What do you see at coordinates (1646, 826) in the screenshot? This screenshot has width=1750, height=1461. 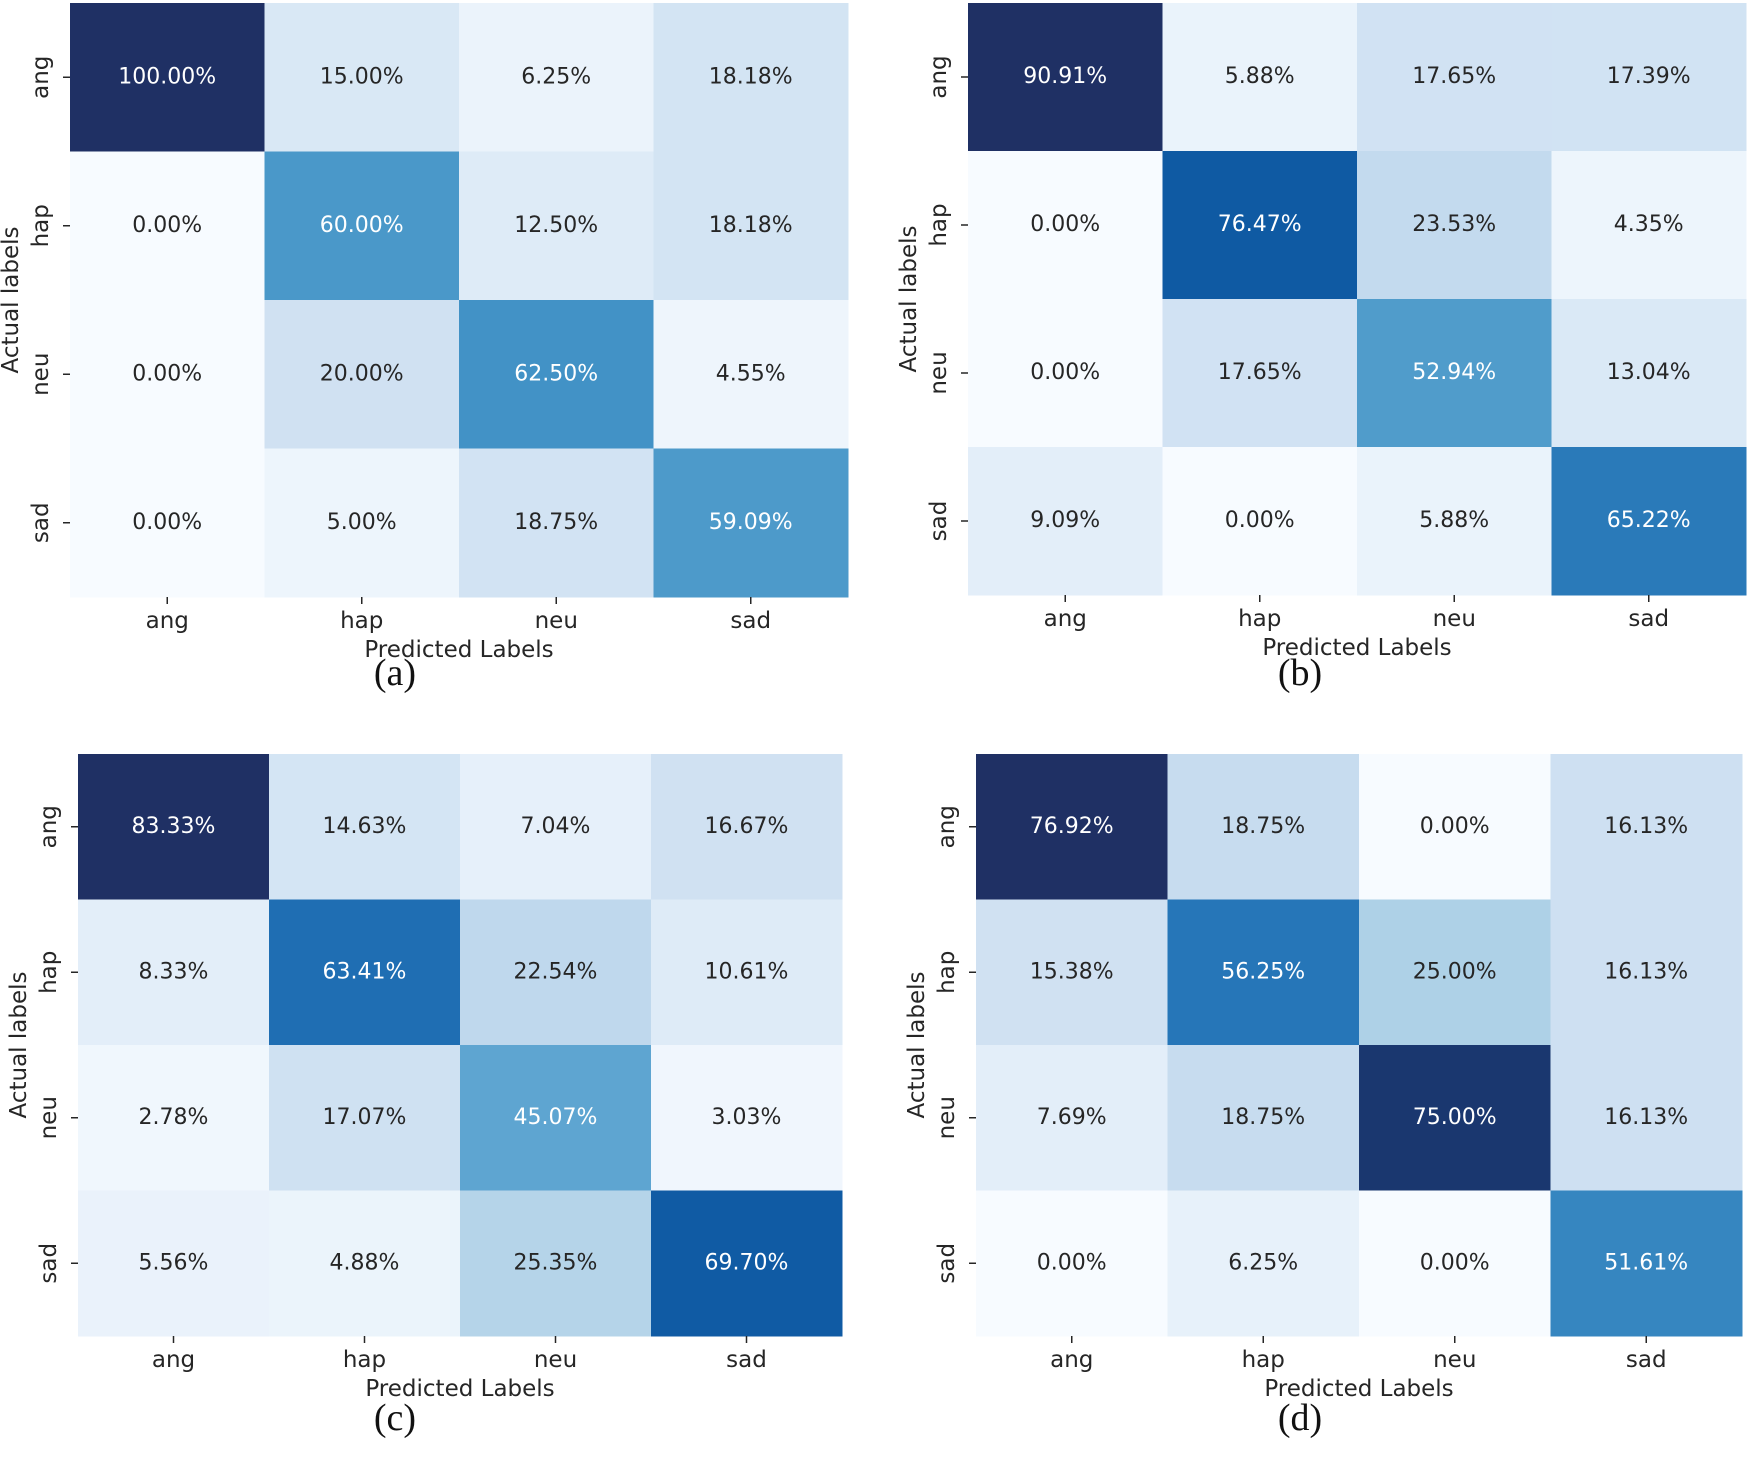 I see `cell-label-ang-sad: 16.13%` at bounding box center [1646, 826].